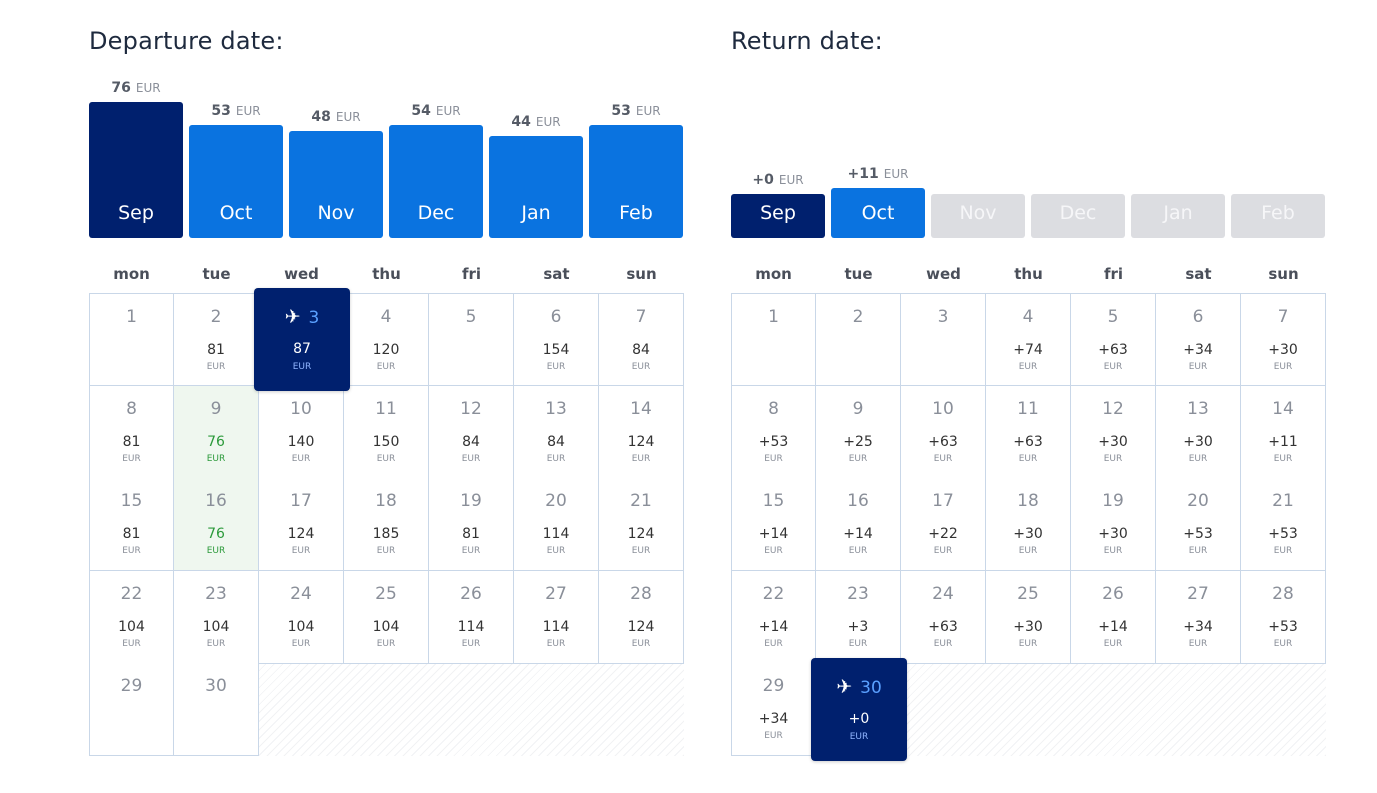 The image size is (1377, 793). Describe the element at coordinates (216, 617) in the screenshot. I see `departure-day-23: 23 104 EUR` at that location.